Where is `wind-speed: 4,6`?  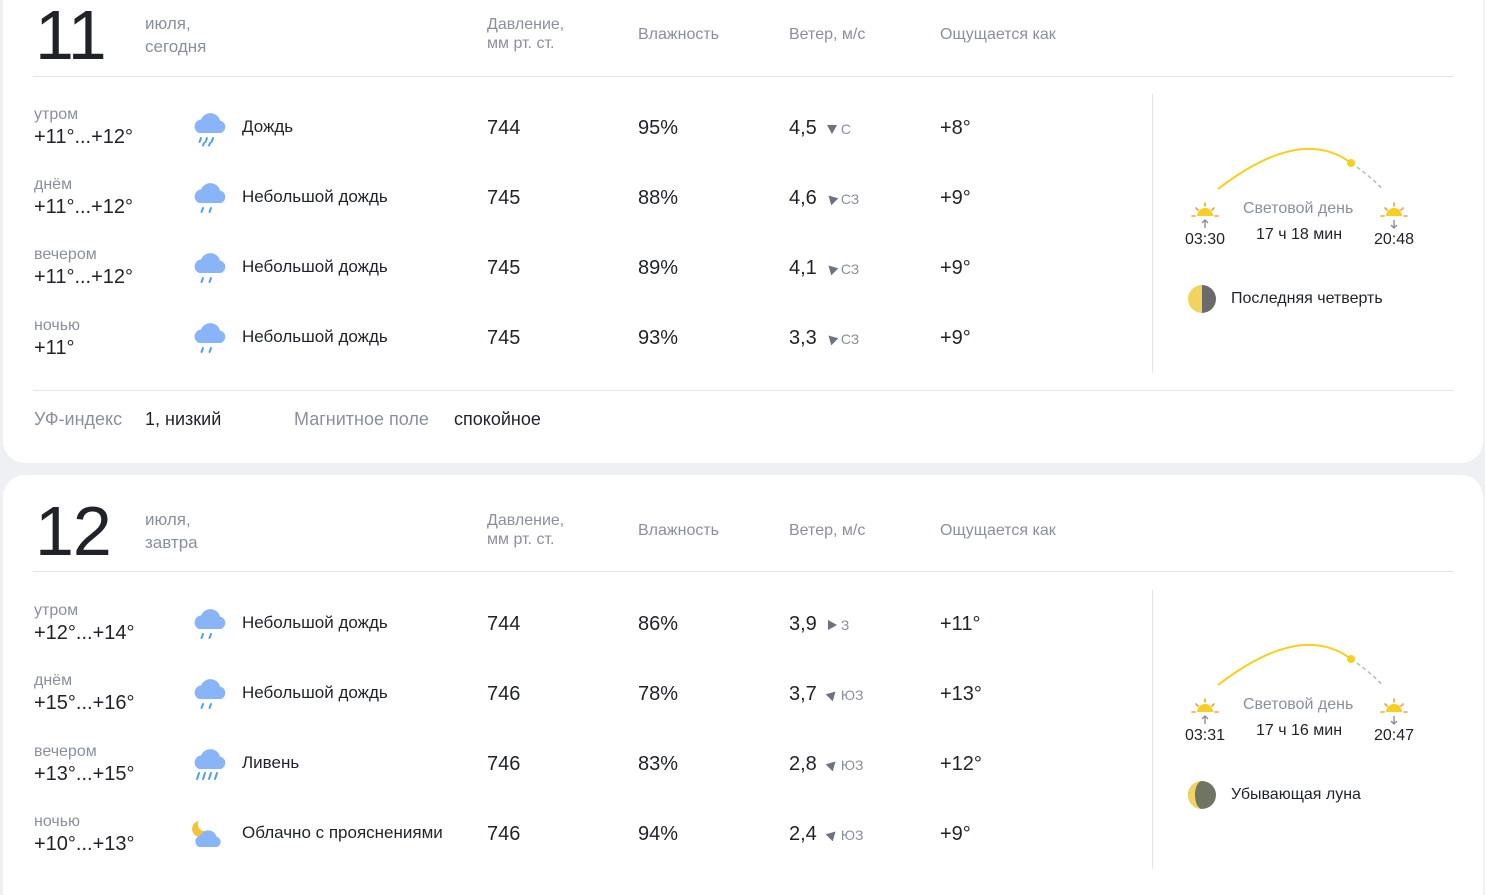
wind-speed: 4,6 is located at coordinates (803, 198).